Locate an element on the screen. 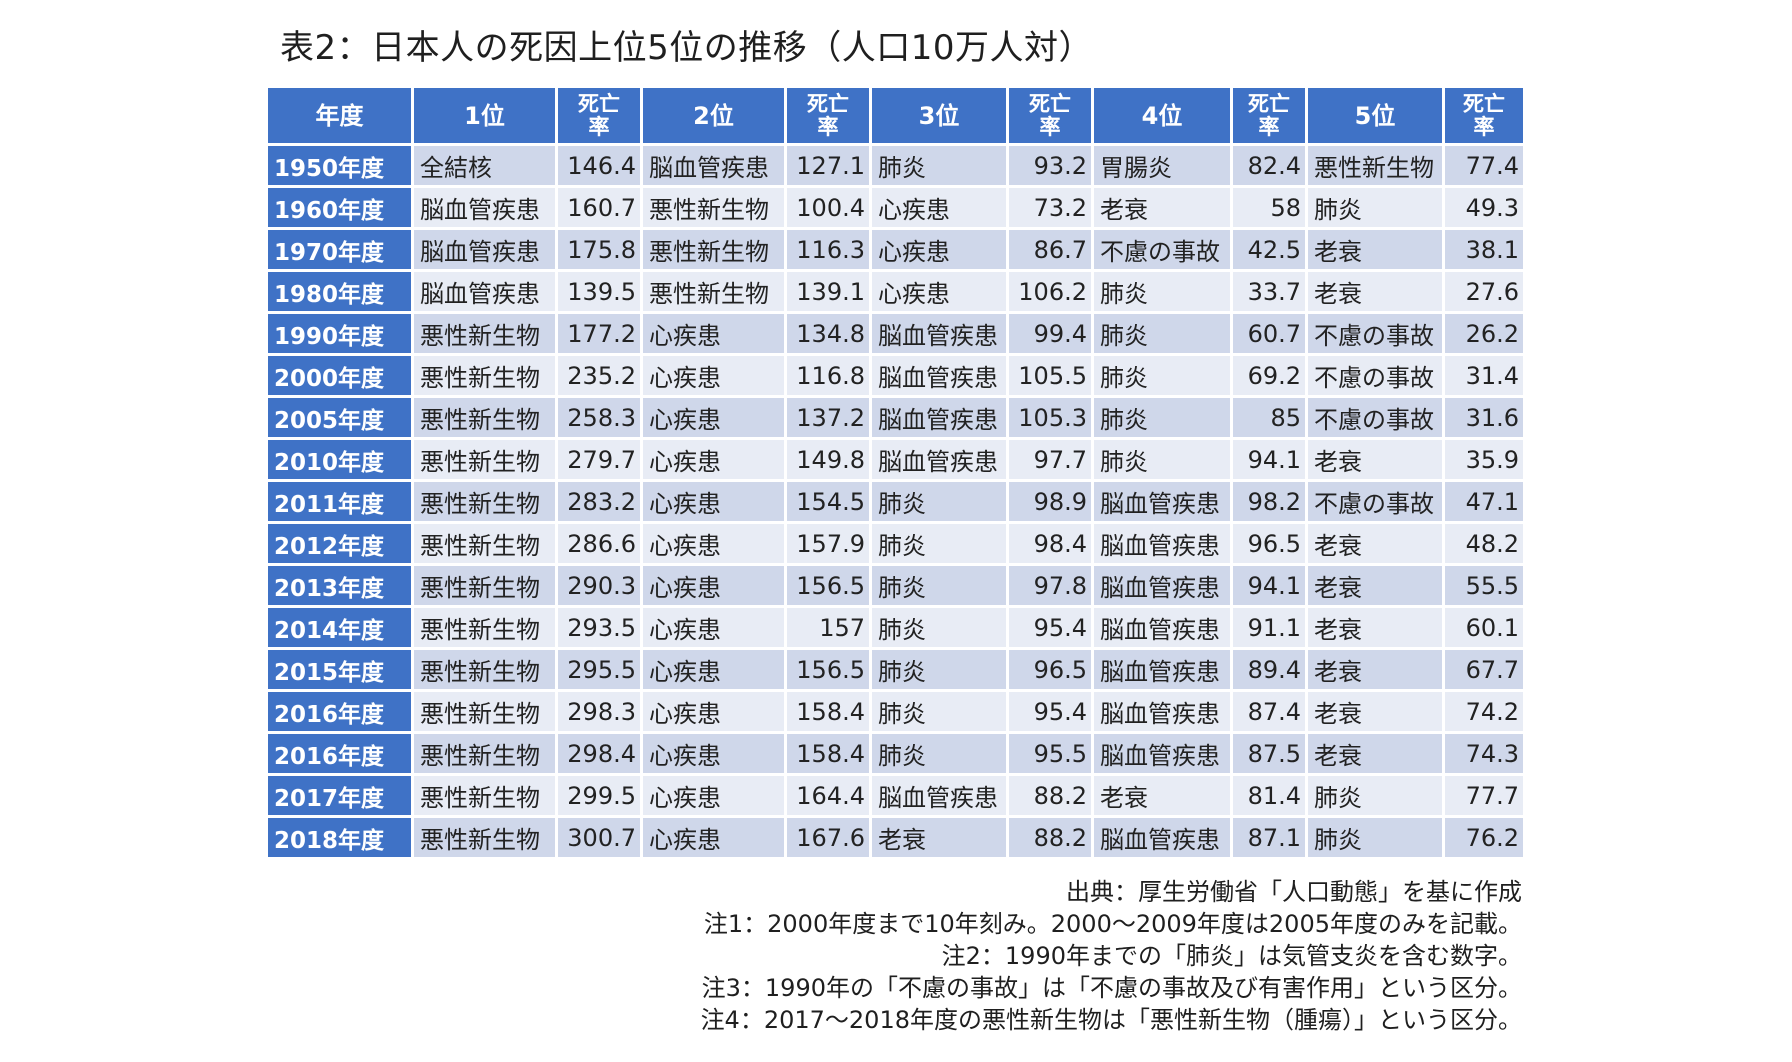  rate-rank1-cell: 299.5 is located at coordinates (599, 795).